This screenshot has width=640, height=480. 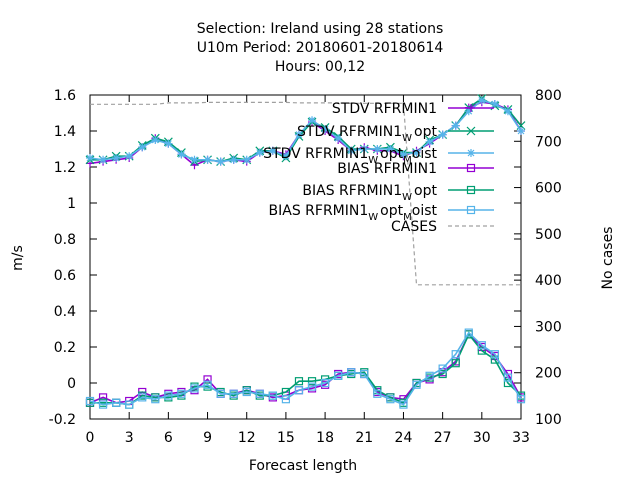 I want to click on y2-axis-ticks: 100 200 300 400 500 600 700 800, so click(x=538, y=258).